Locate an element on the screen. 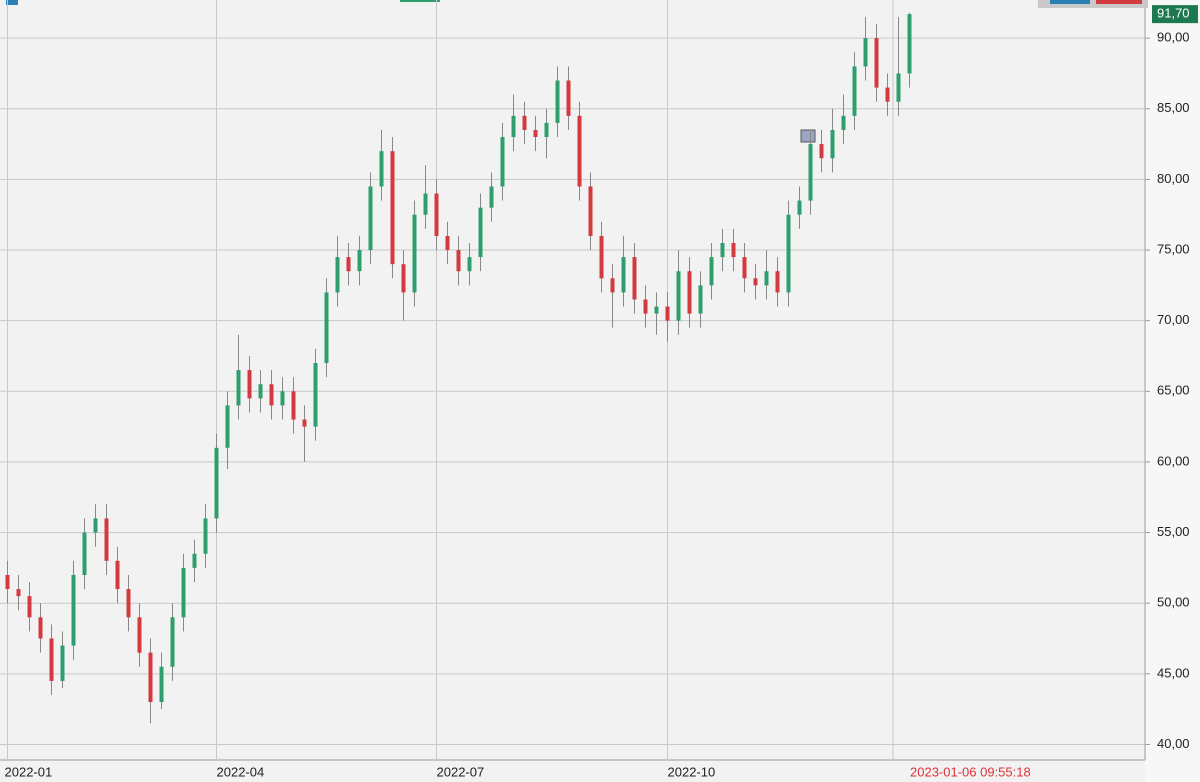 The height and width of the screenshot is (782, 1200). y-tick-label: 90,00 is located at coordinates (1173, 37).